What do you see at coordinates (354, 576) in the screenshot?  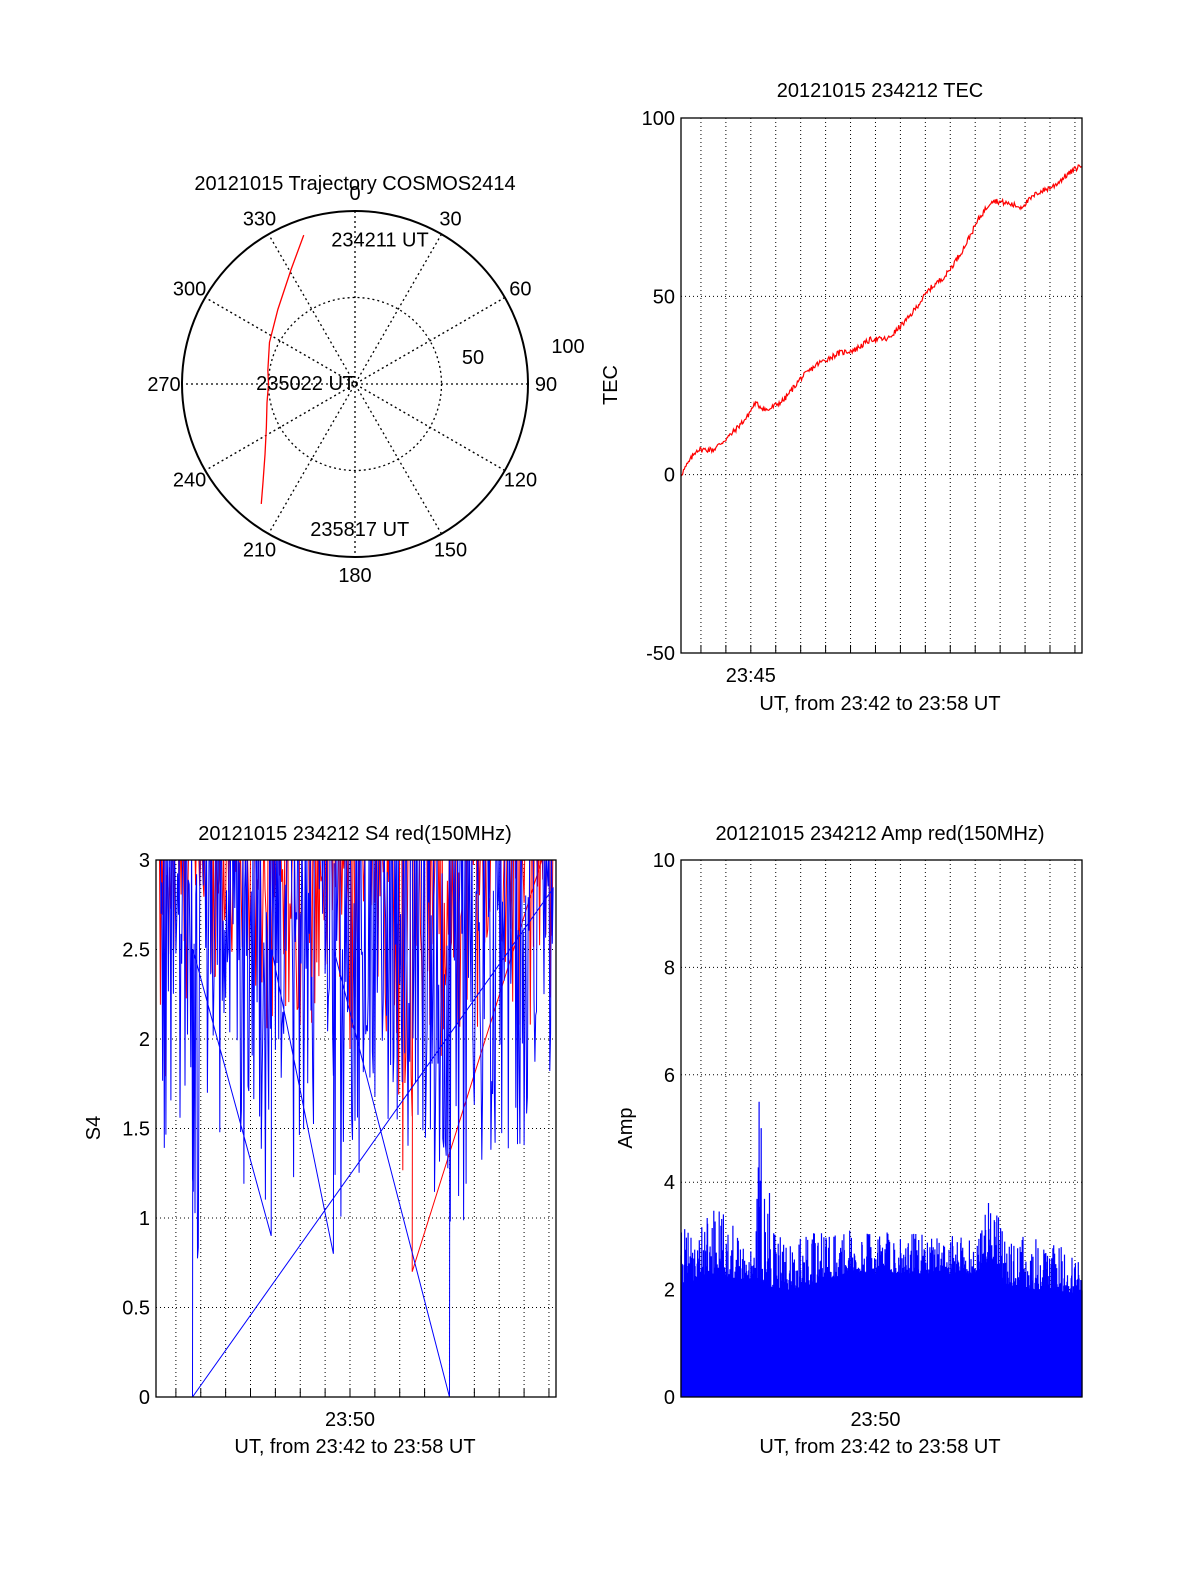 I see `polar-angle-label: 180` at bounding box center [354, 576].